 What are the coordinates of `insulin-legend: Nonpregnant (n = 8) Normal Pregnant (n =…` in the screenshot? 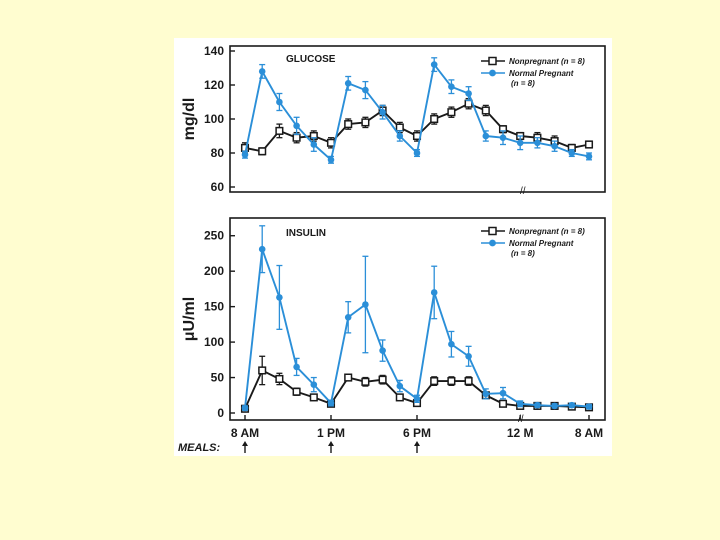 It's located at (533, 242).